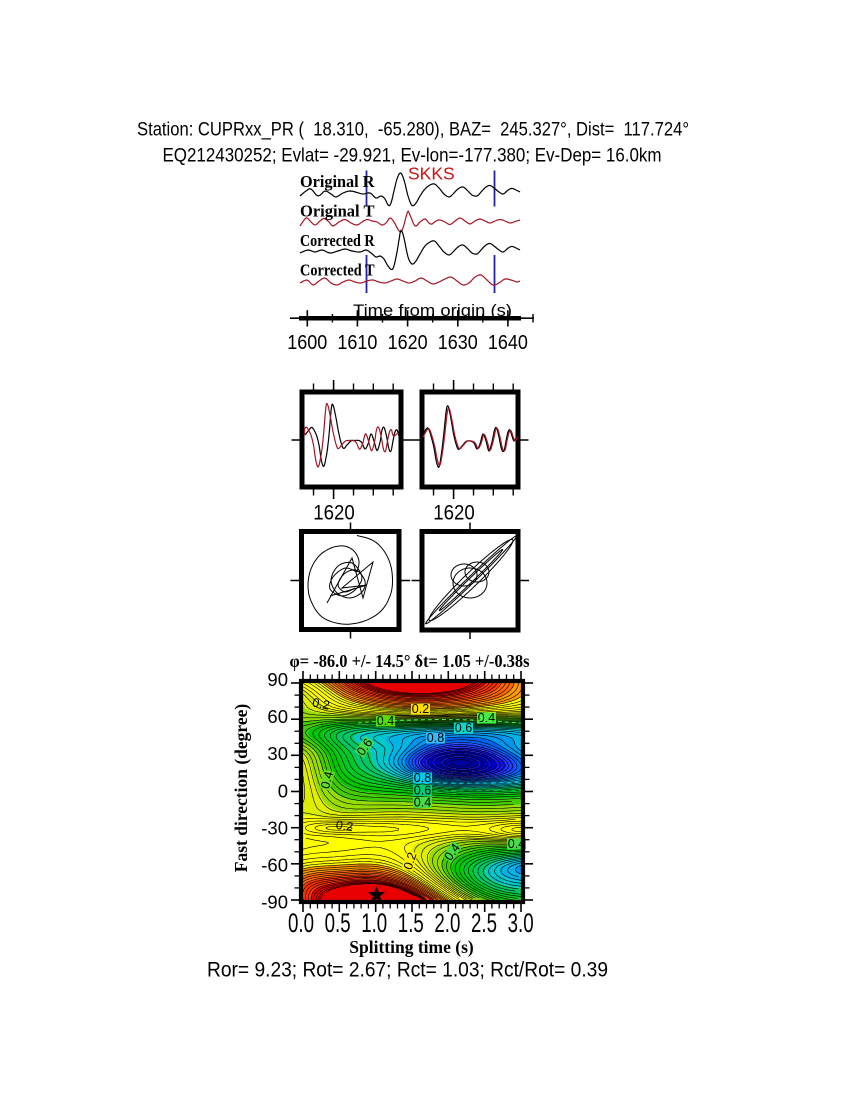 The image size is (850, 1100). What do you see at coordinates (337, 211) in the screenshot?
I see `svg-text: Original T` at bounding box center [337, 211].